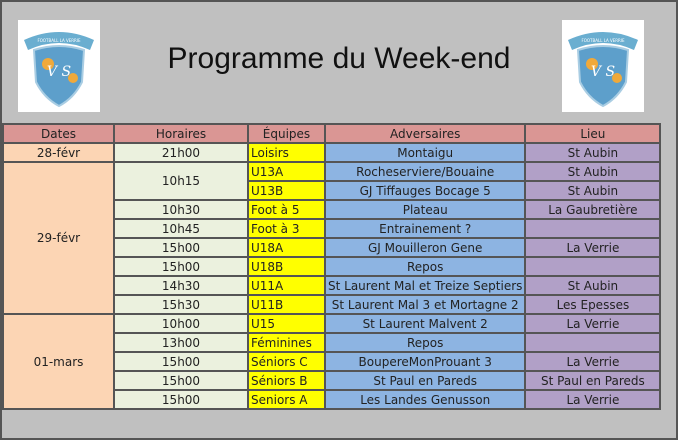 The width and height of the screenshot is (678, 440). What do you see at coordinates (339, 58) in the screenshot?
I see `page-title: Programme du Week-end` at bounding box center [339, 58].